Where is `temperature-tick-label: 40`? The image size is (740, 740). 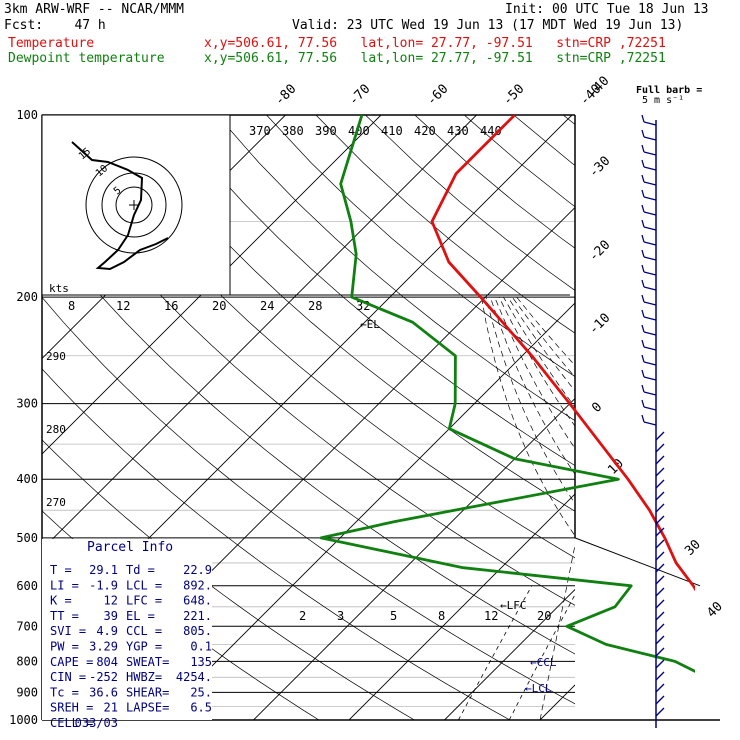
temperature-tick-label: 40 is located at coordinates (715, 610).